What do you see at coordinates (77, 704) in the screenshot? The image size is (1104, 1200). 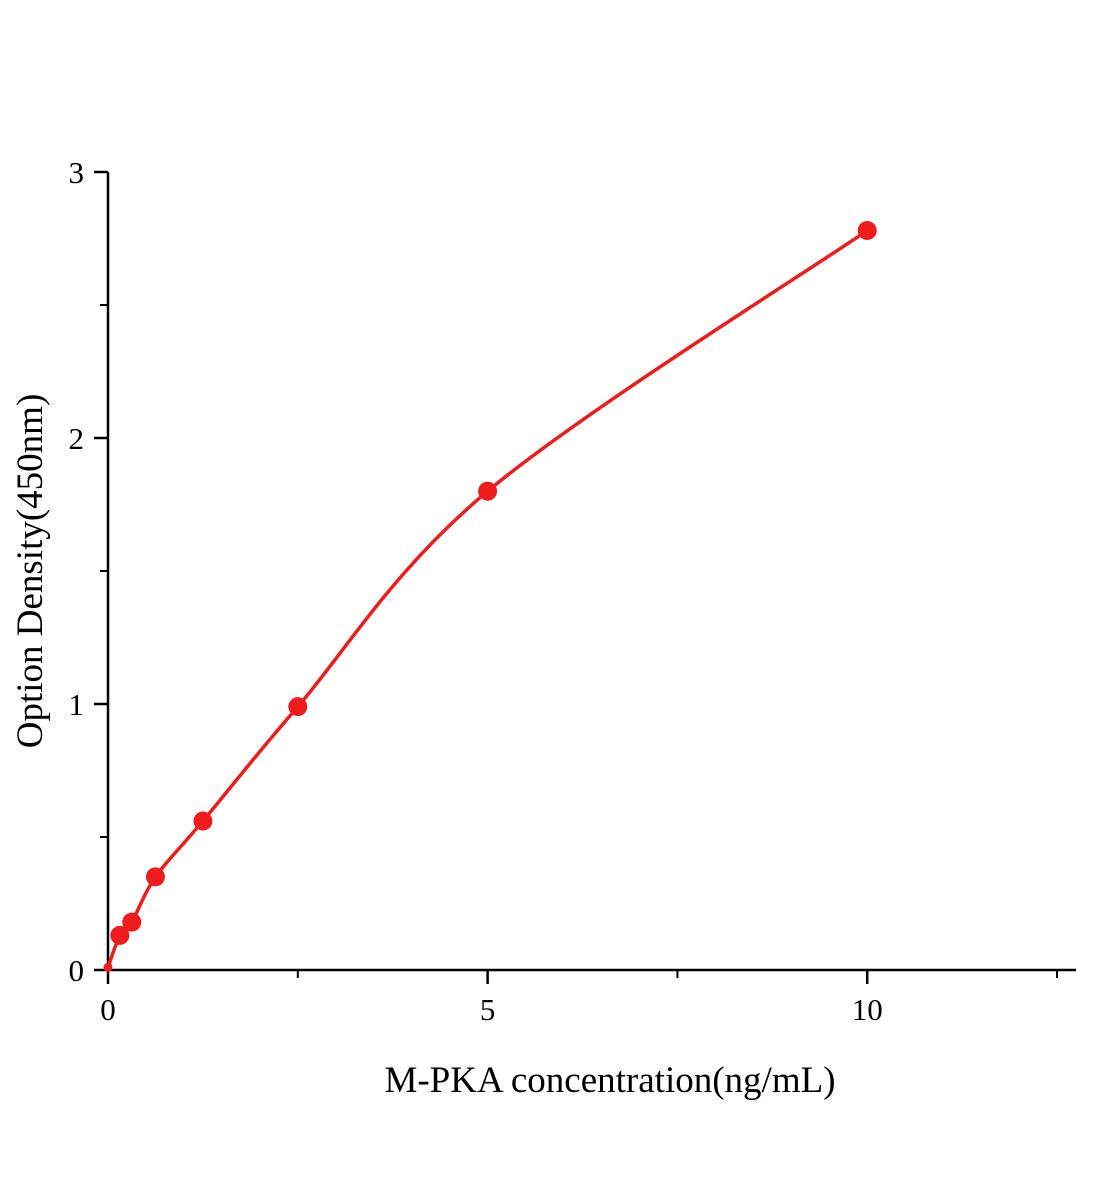 I see `y-tick-label: 1` at bounding box center [77, 704].